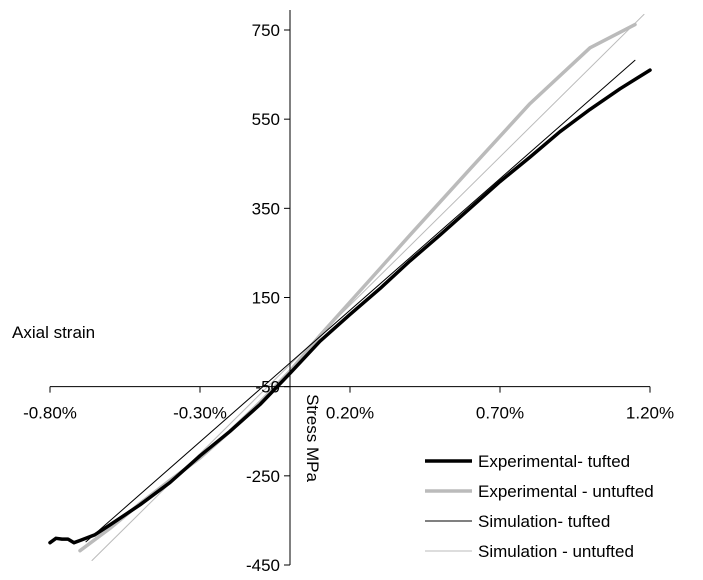 This screenshot has height=580, width=703. I want to click on y-tick-label: 150, so click(266, 298).